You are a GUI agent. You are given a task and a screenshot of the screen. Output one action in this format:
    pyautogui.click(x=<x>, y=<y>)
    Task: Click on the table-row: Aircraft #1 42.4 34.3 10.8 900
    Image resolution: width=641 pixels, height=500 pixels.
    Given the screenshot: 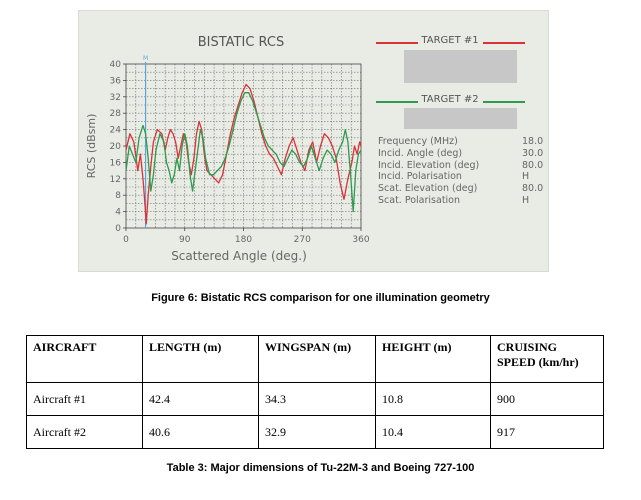 What is the action you would take?
    pyautogui.click(x=315, y=399)
    